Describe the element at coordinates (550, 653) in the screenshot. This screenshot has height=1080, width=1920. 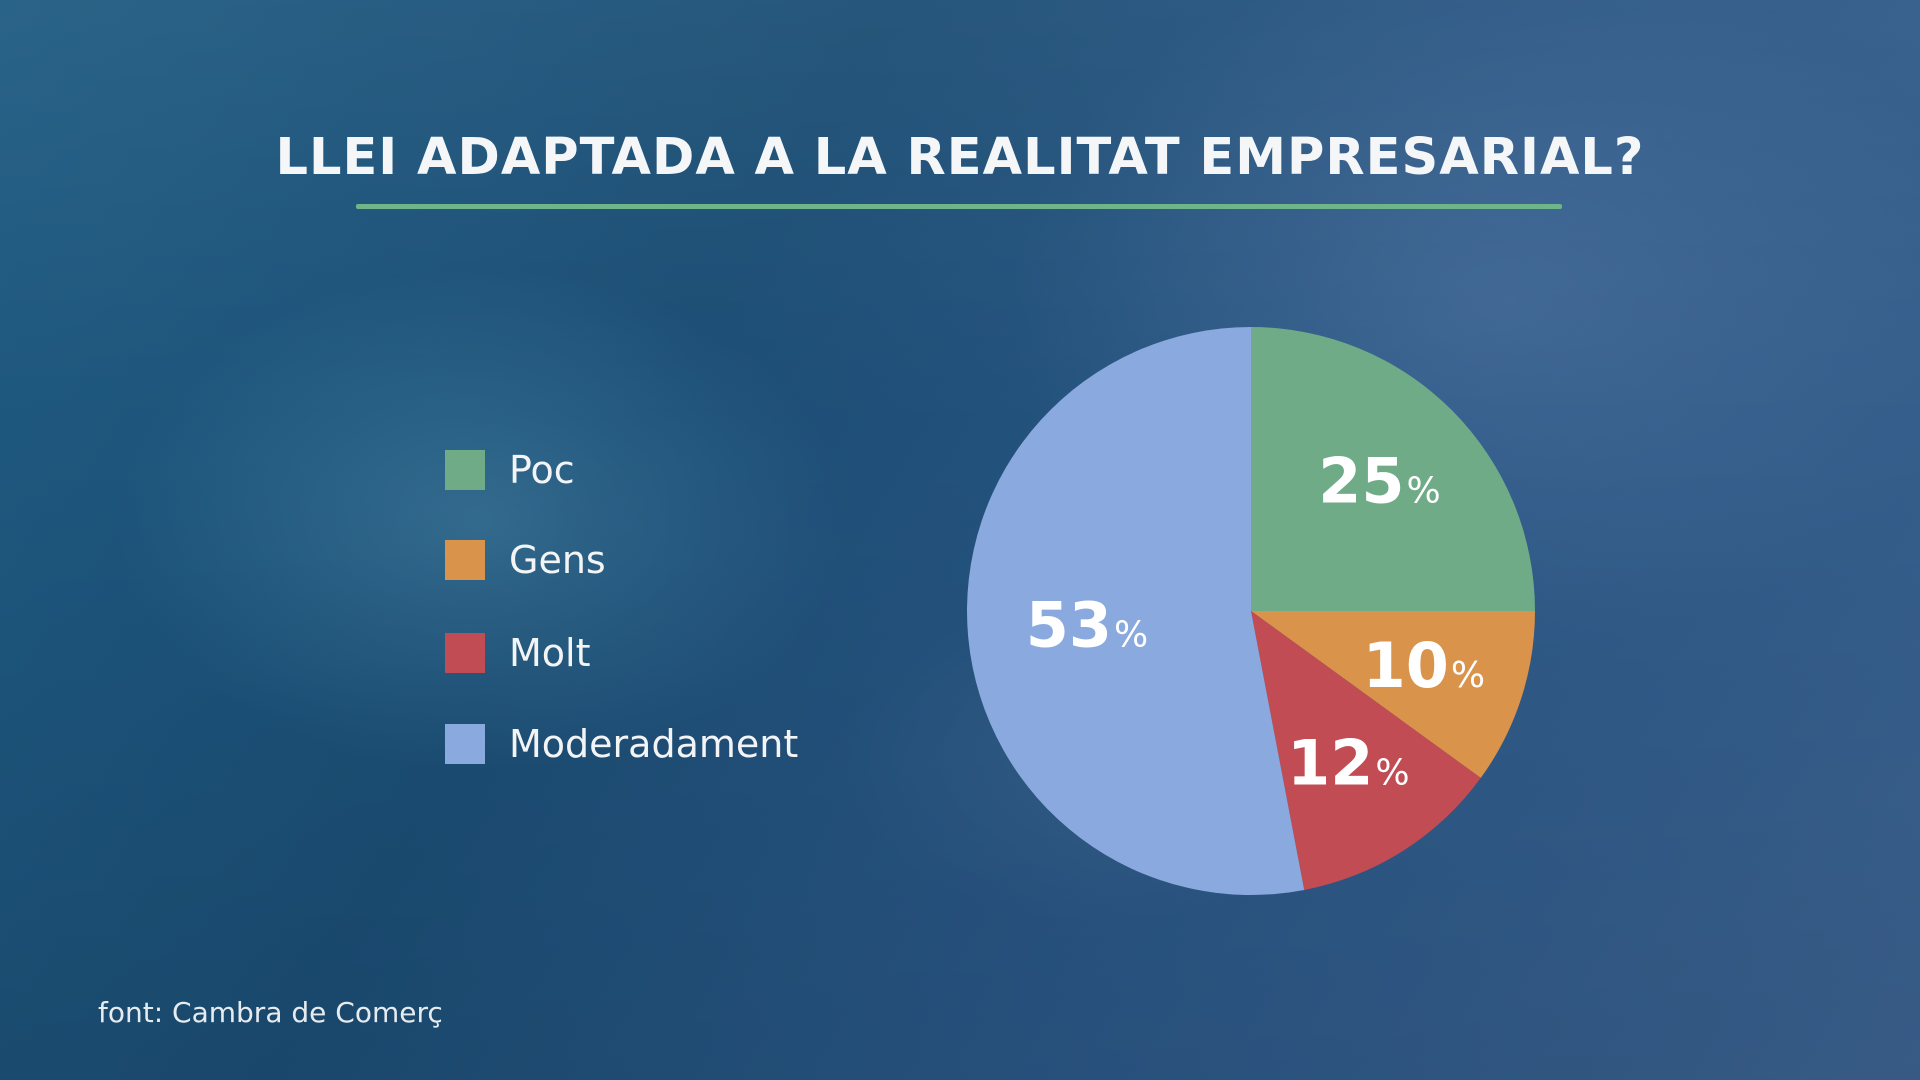
I see `legend-label-molt: Molt` at that location.